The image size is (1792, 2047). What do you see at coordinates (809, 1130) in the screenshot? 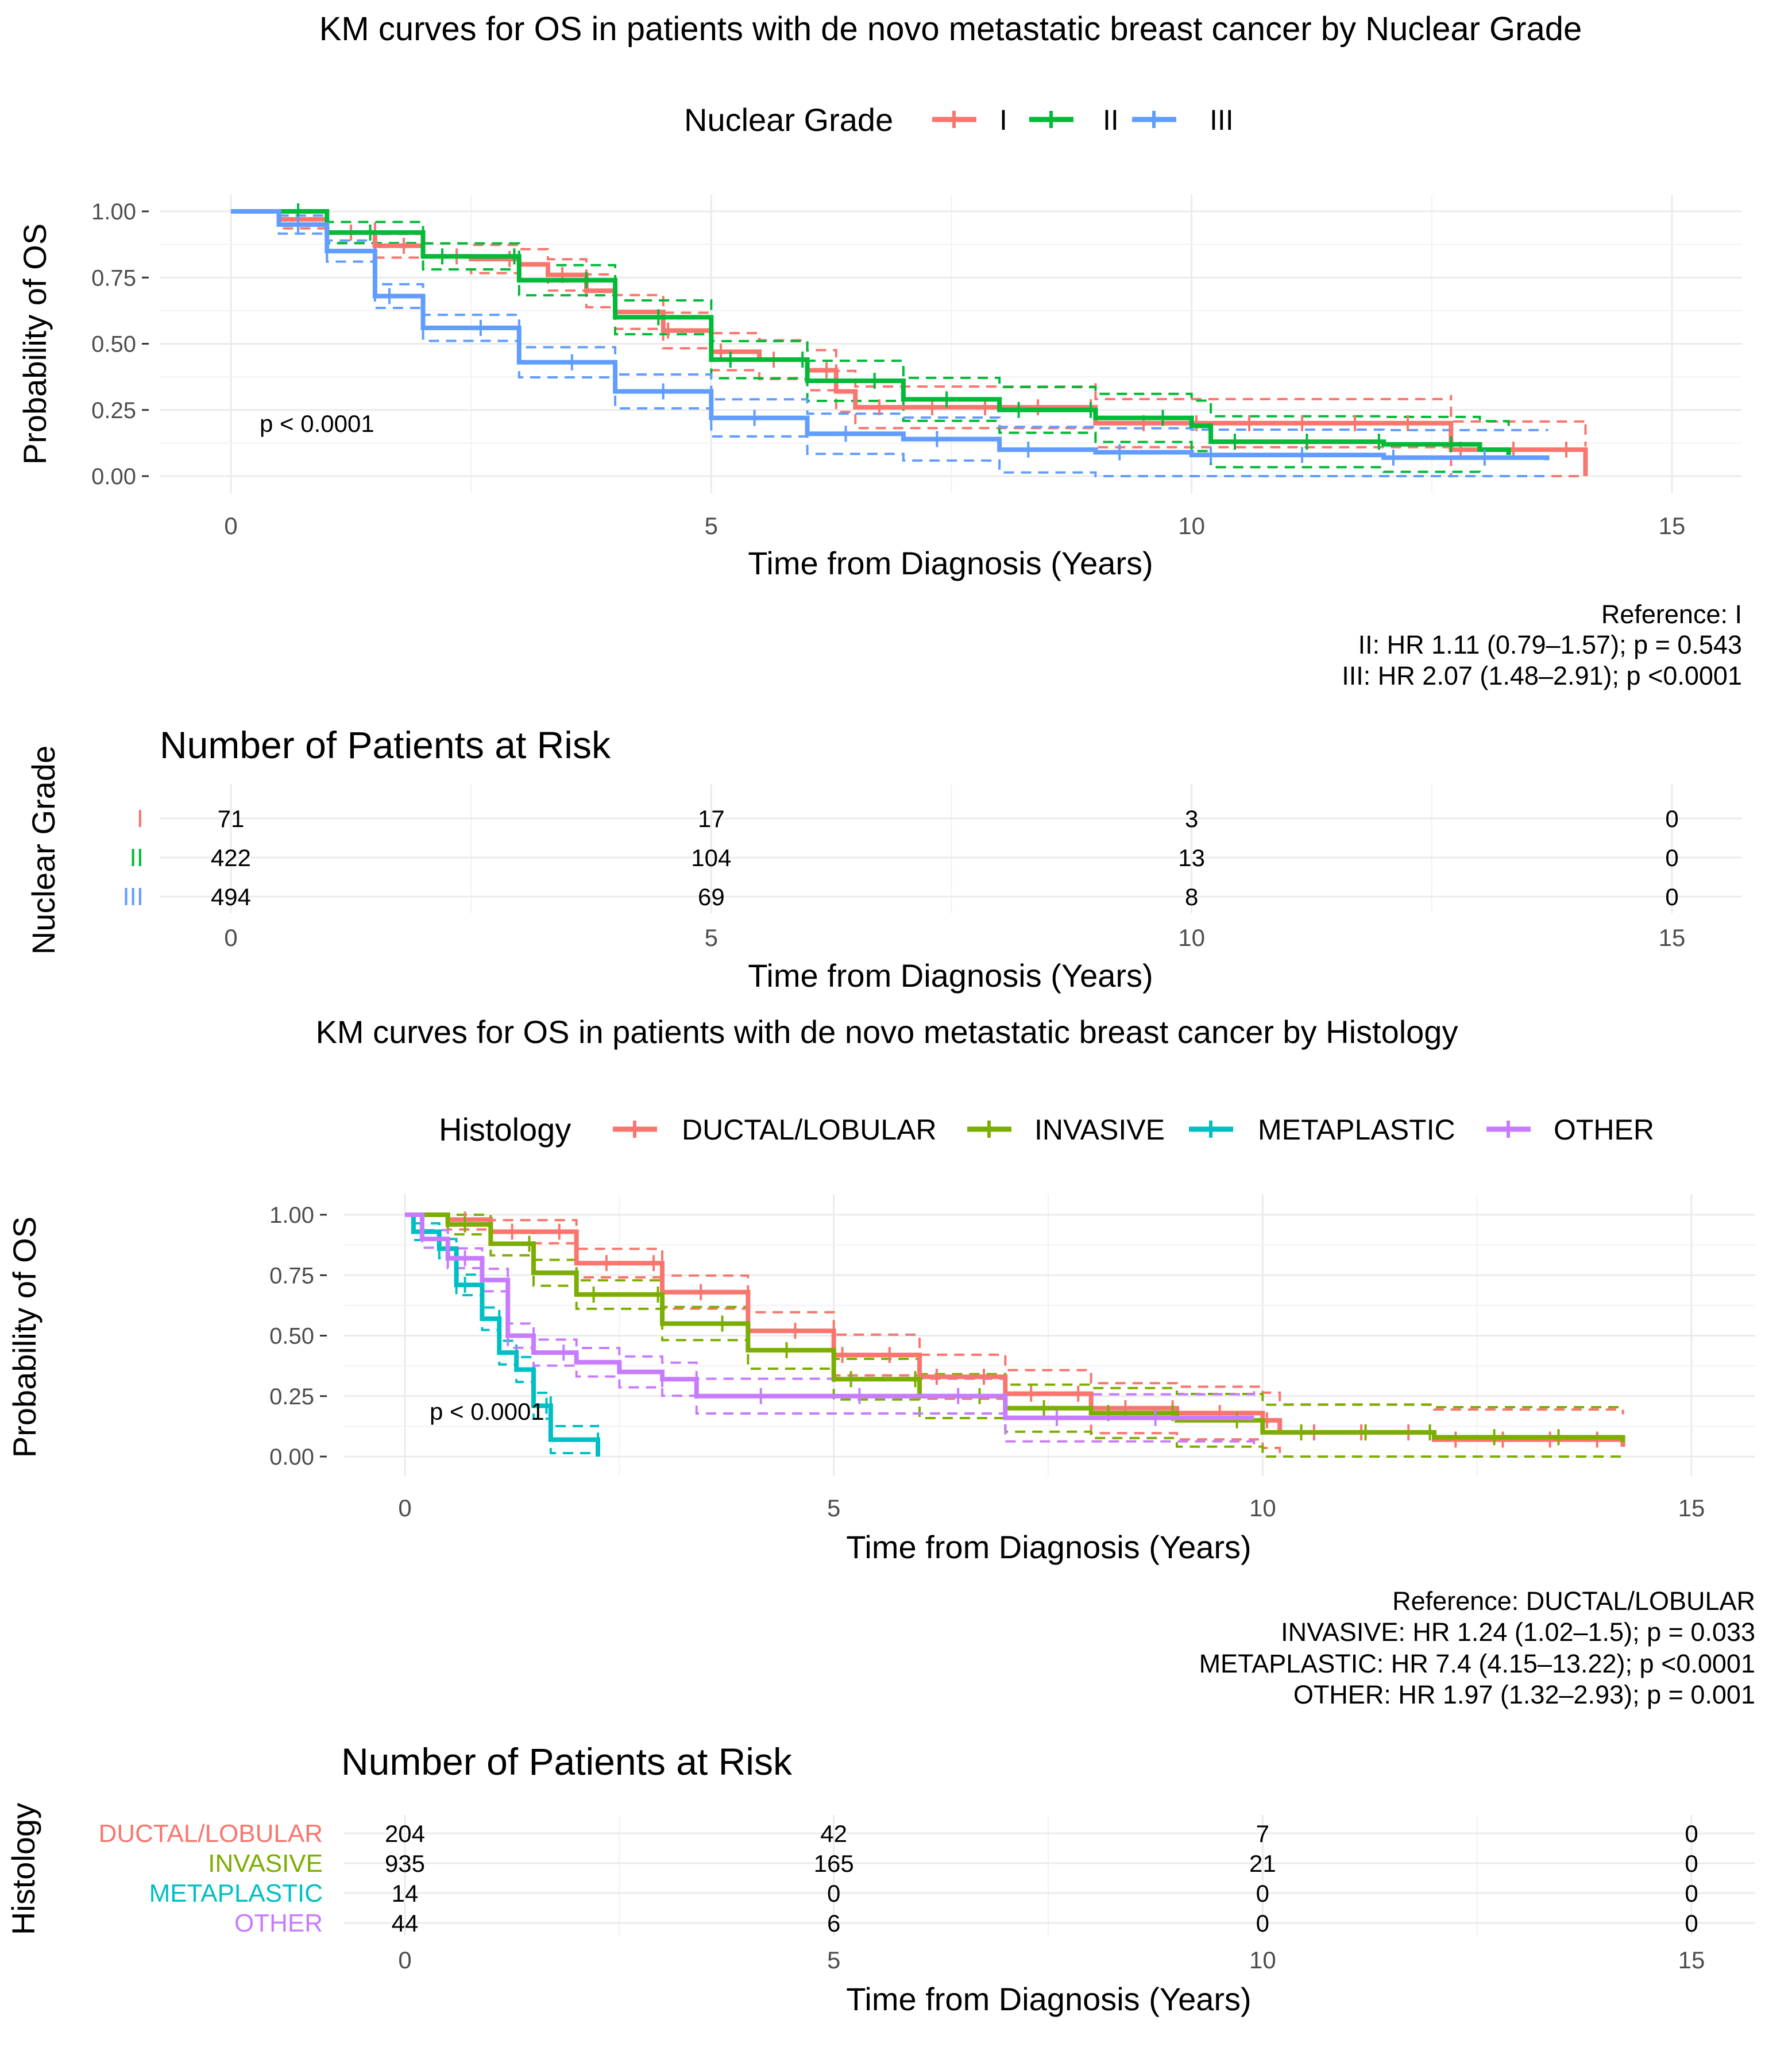
I see `legend-label: DUCTAL/LOBULAR` at bounding box center [809, 1130].